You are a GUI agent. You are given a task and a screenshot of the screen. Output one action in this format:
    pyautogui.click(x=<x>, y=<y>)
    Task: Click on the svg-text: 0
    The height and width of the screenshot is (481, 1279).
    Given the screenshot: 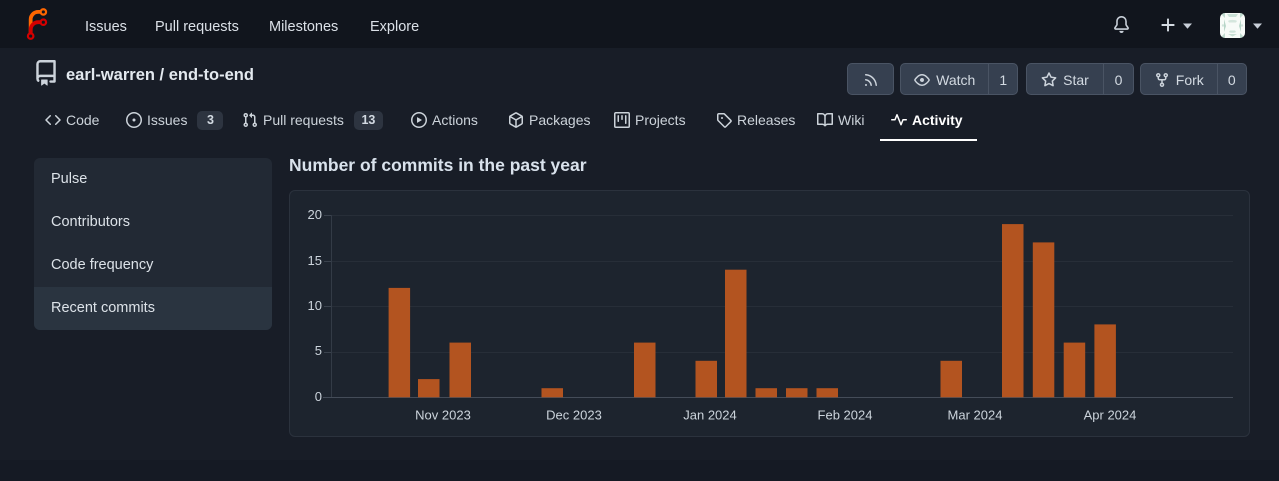 What is the action you would take?
    pyautogui.click(x=318, y=396)
    